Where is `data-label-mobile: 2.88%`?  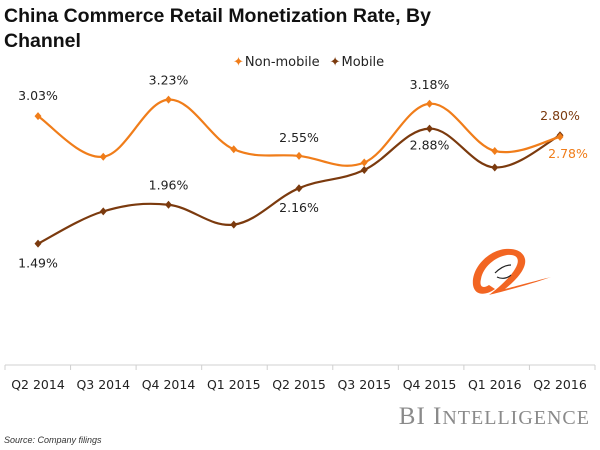
data-label-mobile: 2.88% is located at coordinates (430, 145).